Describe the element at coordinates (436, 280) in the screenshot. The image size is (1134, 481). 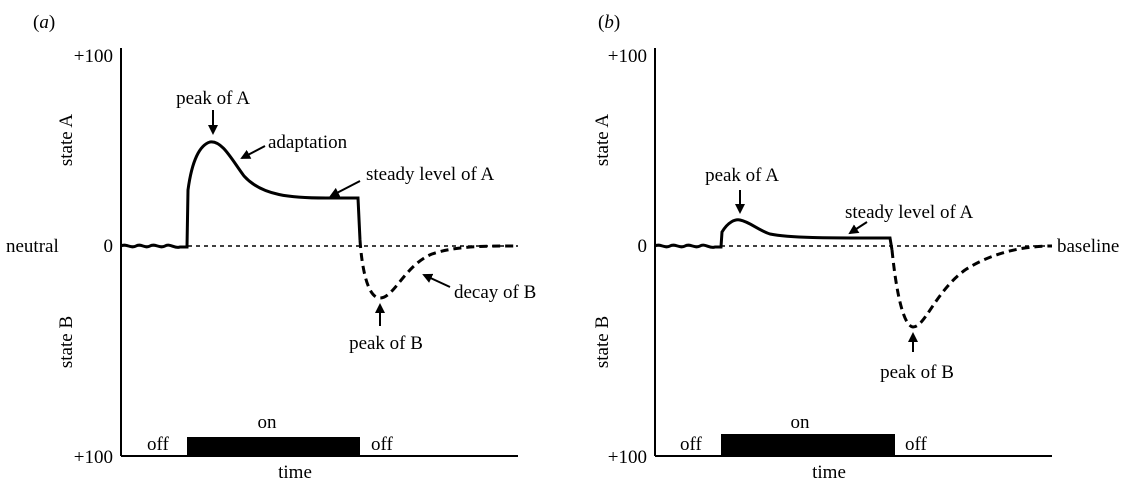
I see `panel-a-decay-b-arrow` at that location.